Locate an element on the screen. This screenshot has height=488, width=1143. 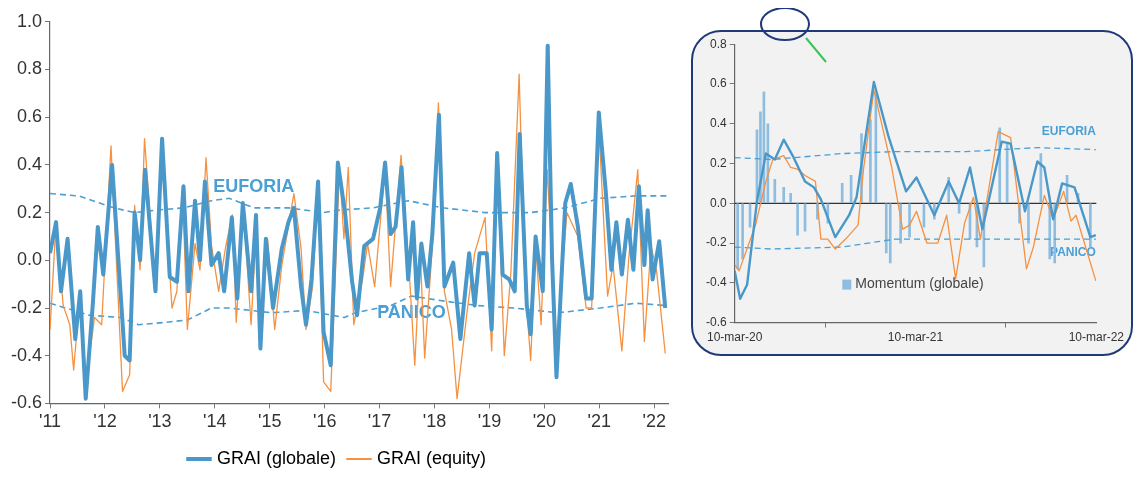
x-tick-label: '11 is located at coordinates (50, 421).